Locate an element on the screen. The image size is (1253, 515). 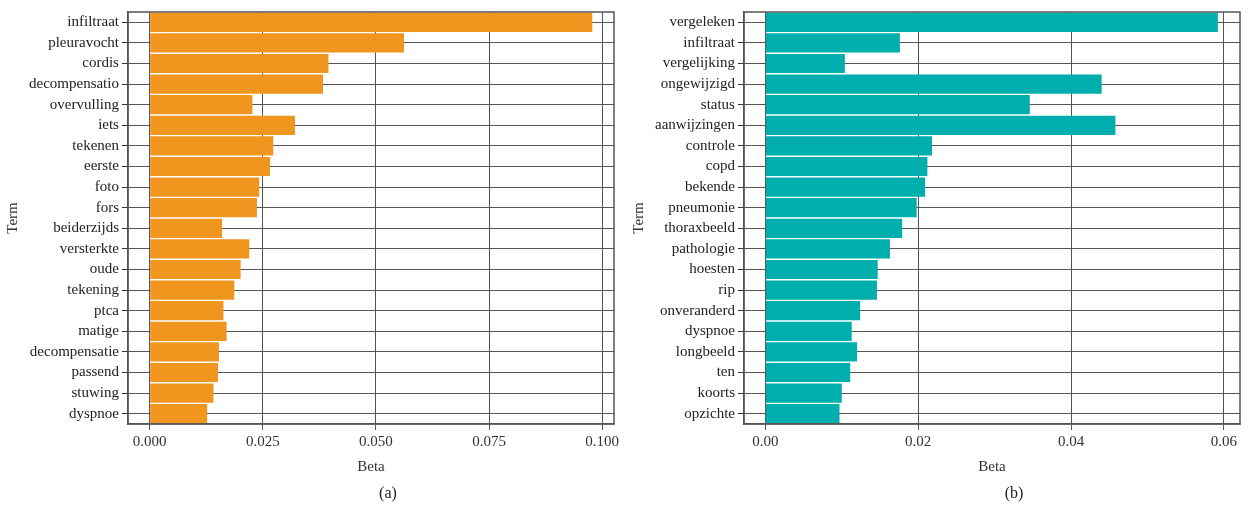
x-tick-label: 0.075 is located at coordinates (489, 440).